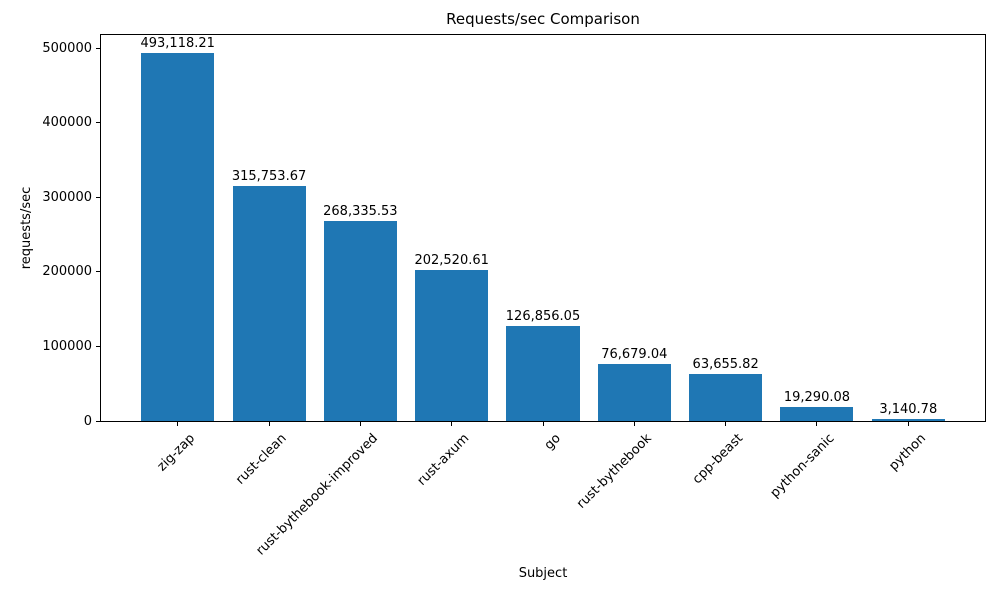 This screenshot has height=600, width=1000. Describe the element at coordinates (614, 471) in the screenshot. I see `x-tick-label: rust-bythebook` at that location.